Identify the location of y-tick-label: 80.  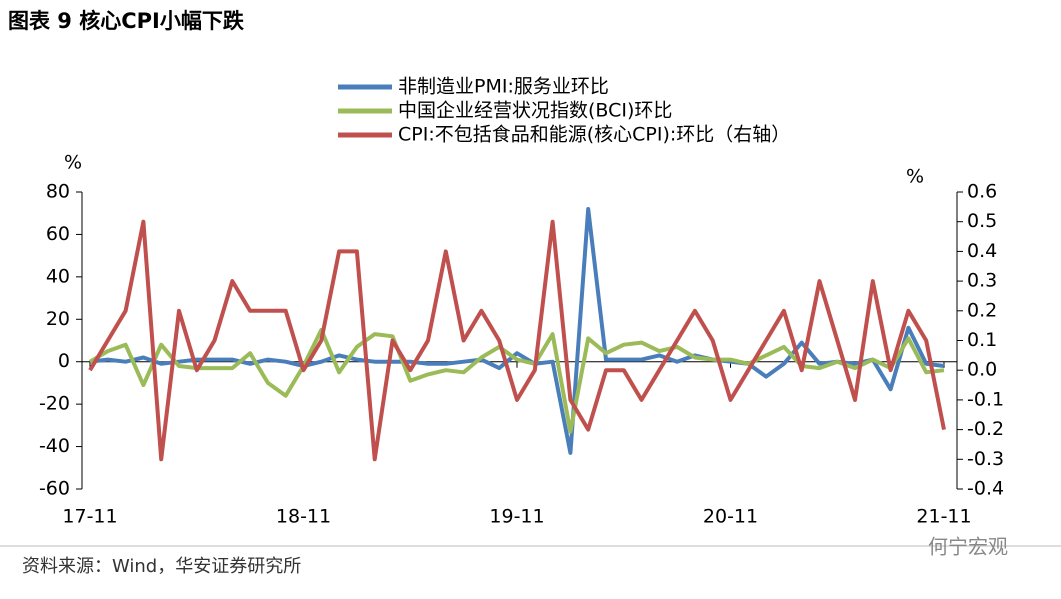
(58, 192).